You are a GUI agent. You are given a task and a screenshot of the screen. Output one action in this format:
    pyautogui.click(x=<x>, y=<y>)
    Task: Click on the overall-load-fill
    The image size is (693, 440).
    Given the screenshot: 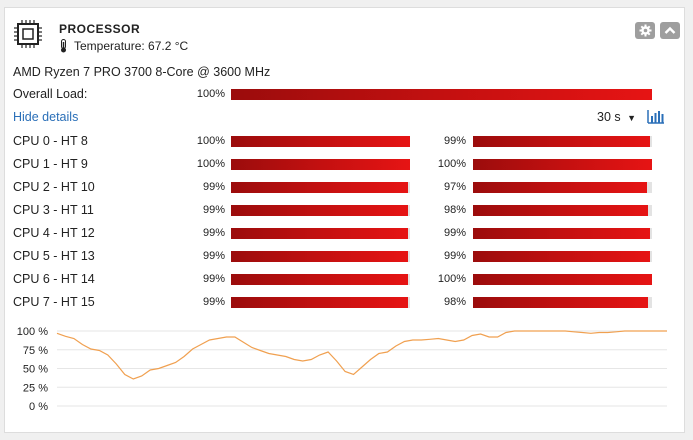 What is the action you would take?
    pyautogui.click(x=441, y=94)
    